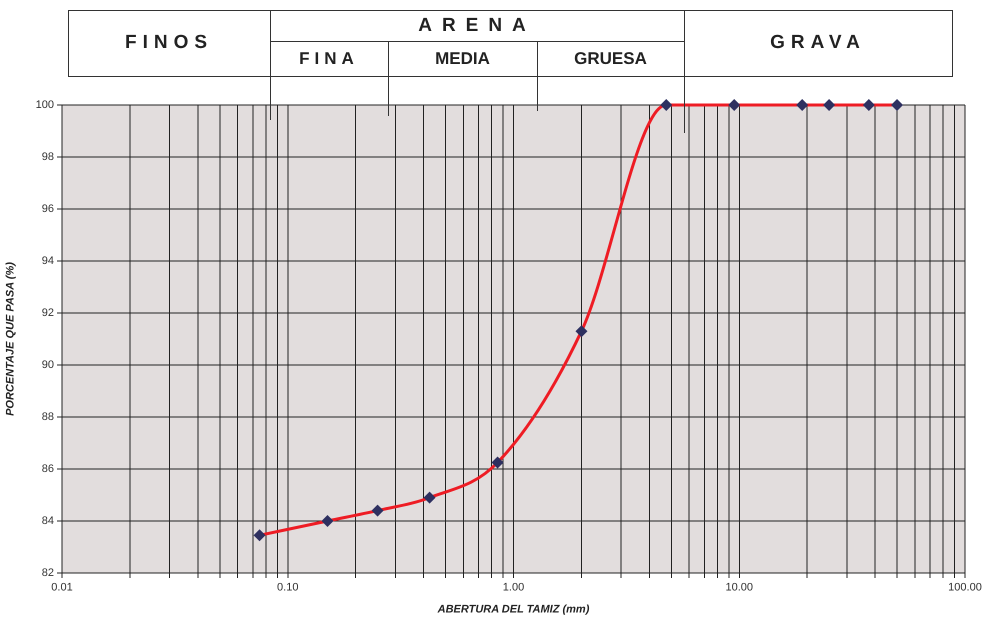  What do you see at coordinates (48, 261) in the screenshot?
I see `y-tick-label: 94` at bounding box center [48, 261].